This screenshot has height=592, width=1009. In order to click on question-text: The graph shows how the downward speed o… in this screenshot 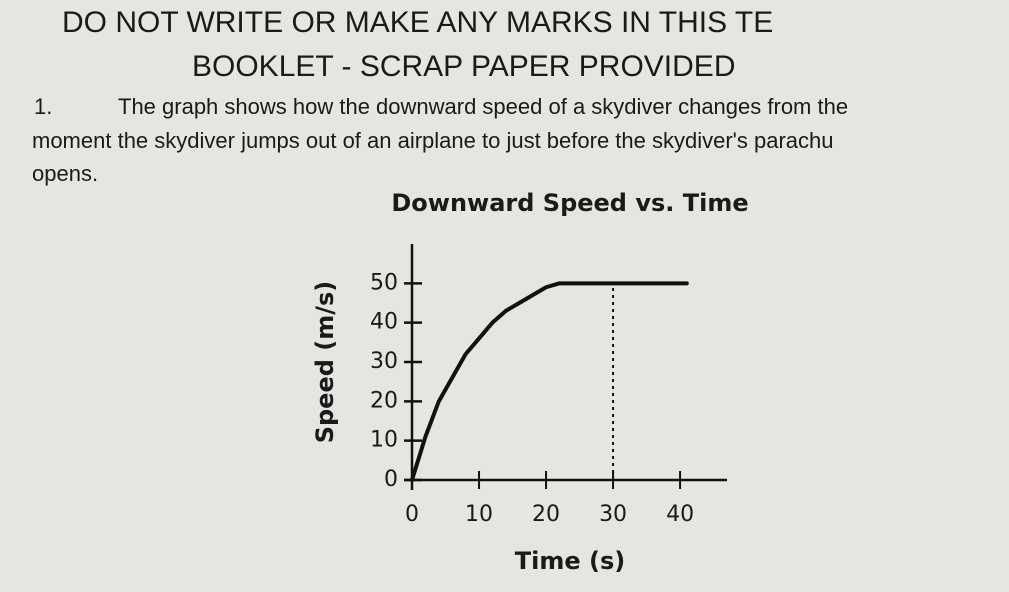, I will do `click(483, 106)`.